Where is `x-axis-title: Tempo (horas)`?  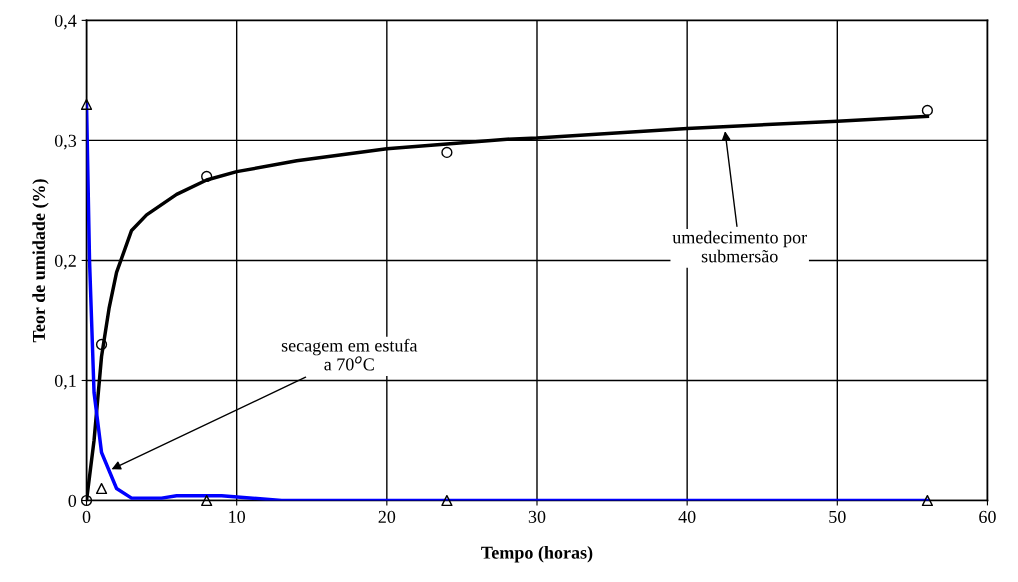
x-axis-title: Tempo (horas) is located at coordinates (537, 554).